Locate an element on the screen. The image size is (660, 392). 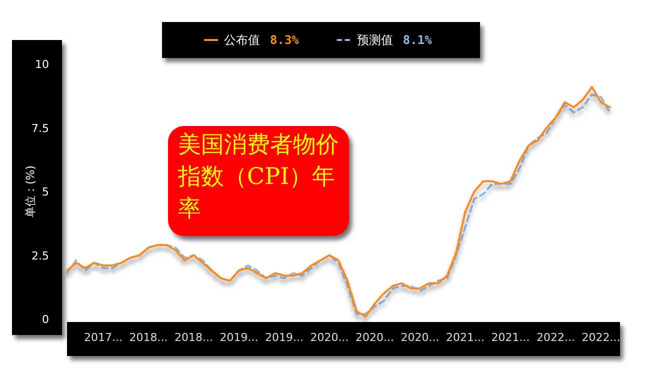
y-tick-label: 2.5 is located at coordinates (40, 255).